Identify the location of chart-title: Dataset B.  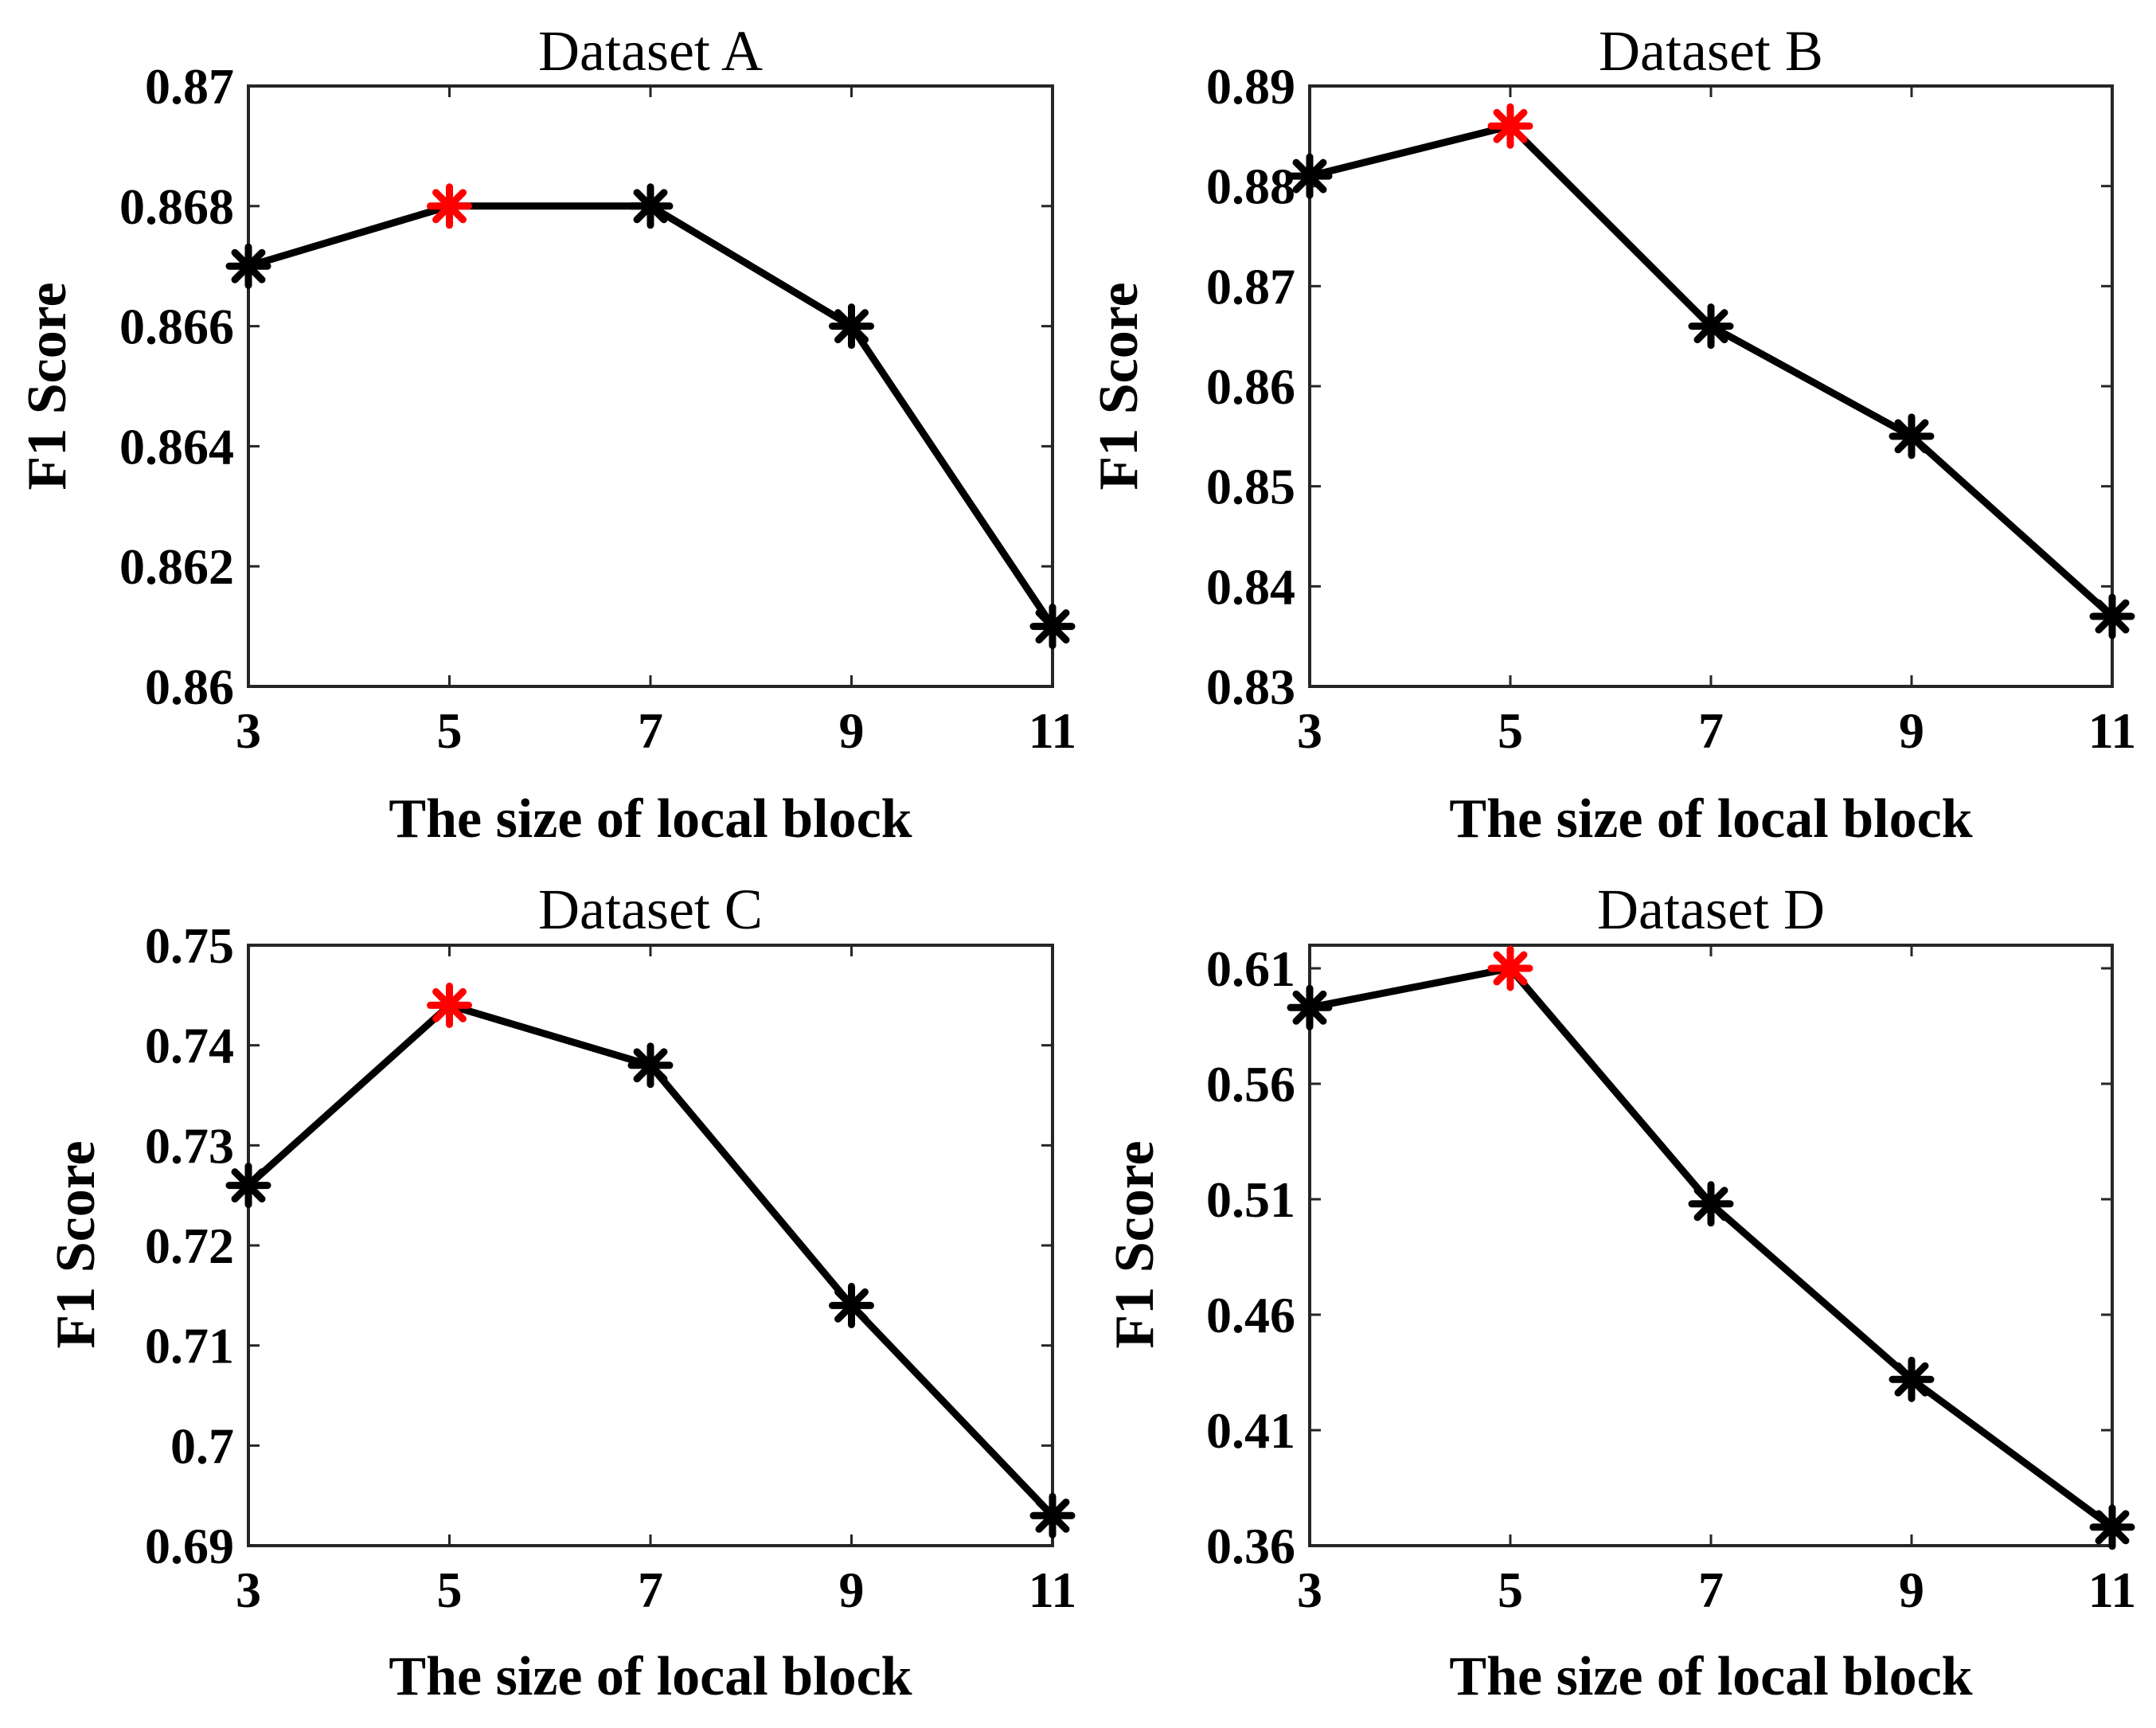
(1711, 51).